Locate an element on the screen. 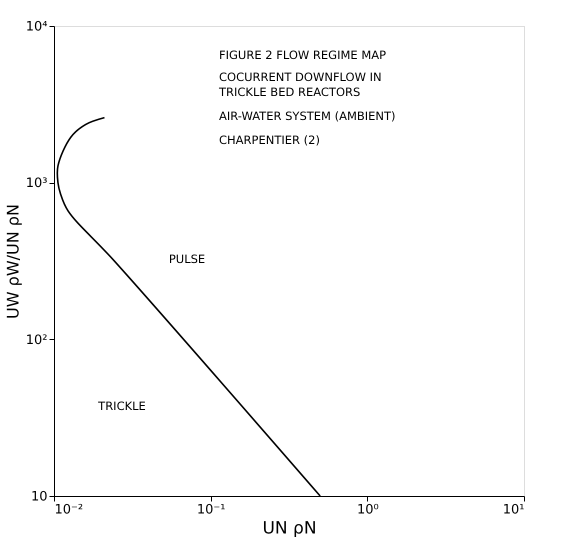 The width and height of the screenshot is (563, 539). annotation: COCURRENT DOWNFLOW IN is located at coordinates (300, 77).